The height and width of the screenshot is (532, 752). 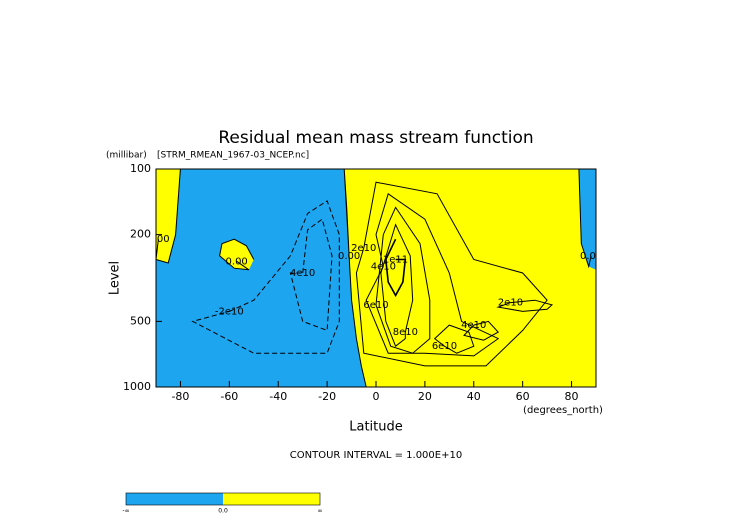 I want to click on subtitle: [STRM_RMEAN_1967-03_NCEP.nc], so click(x=233, y=156).